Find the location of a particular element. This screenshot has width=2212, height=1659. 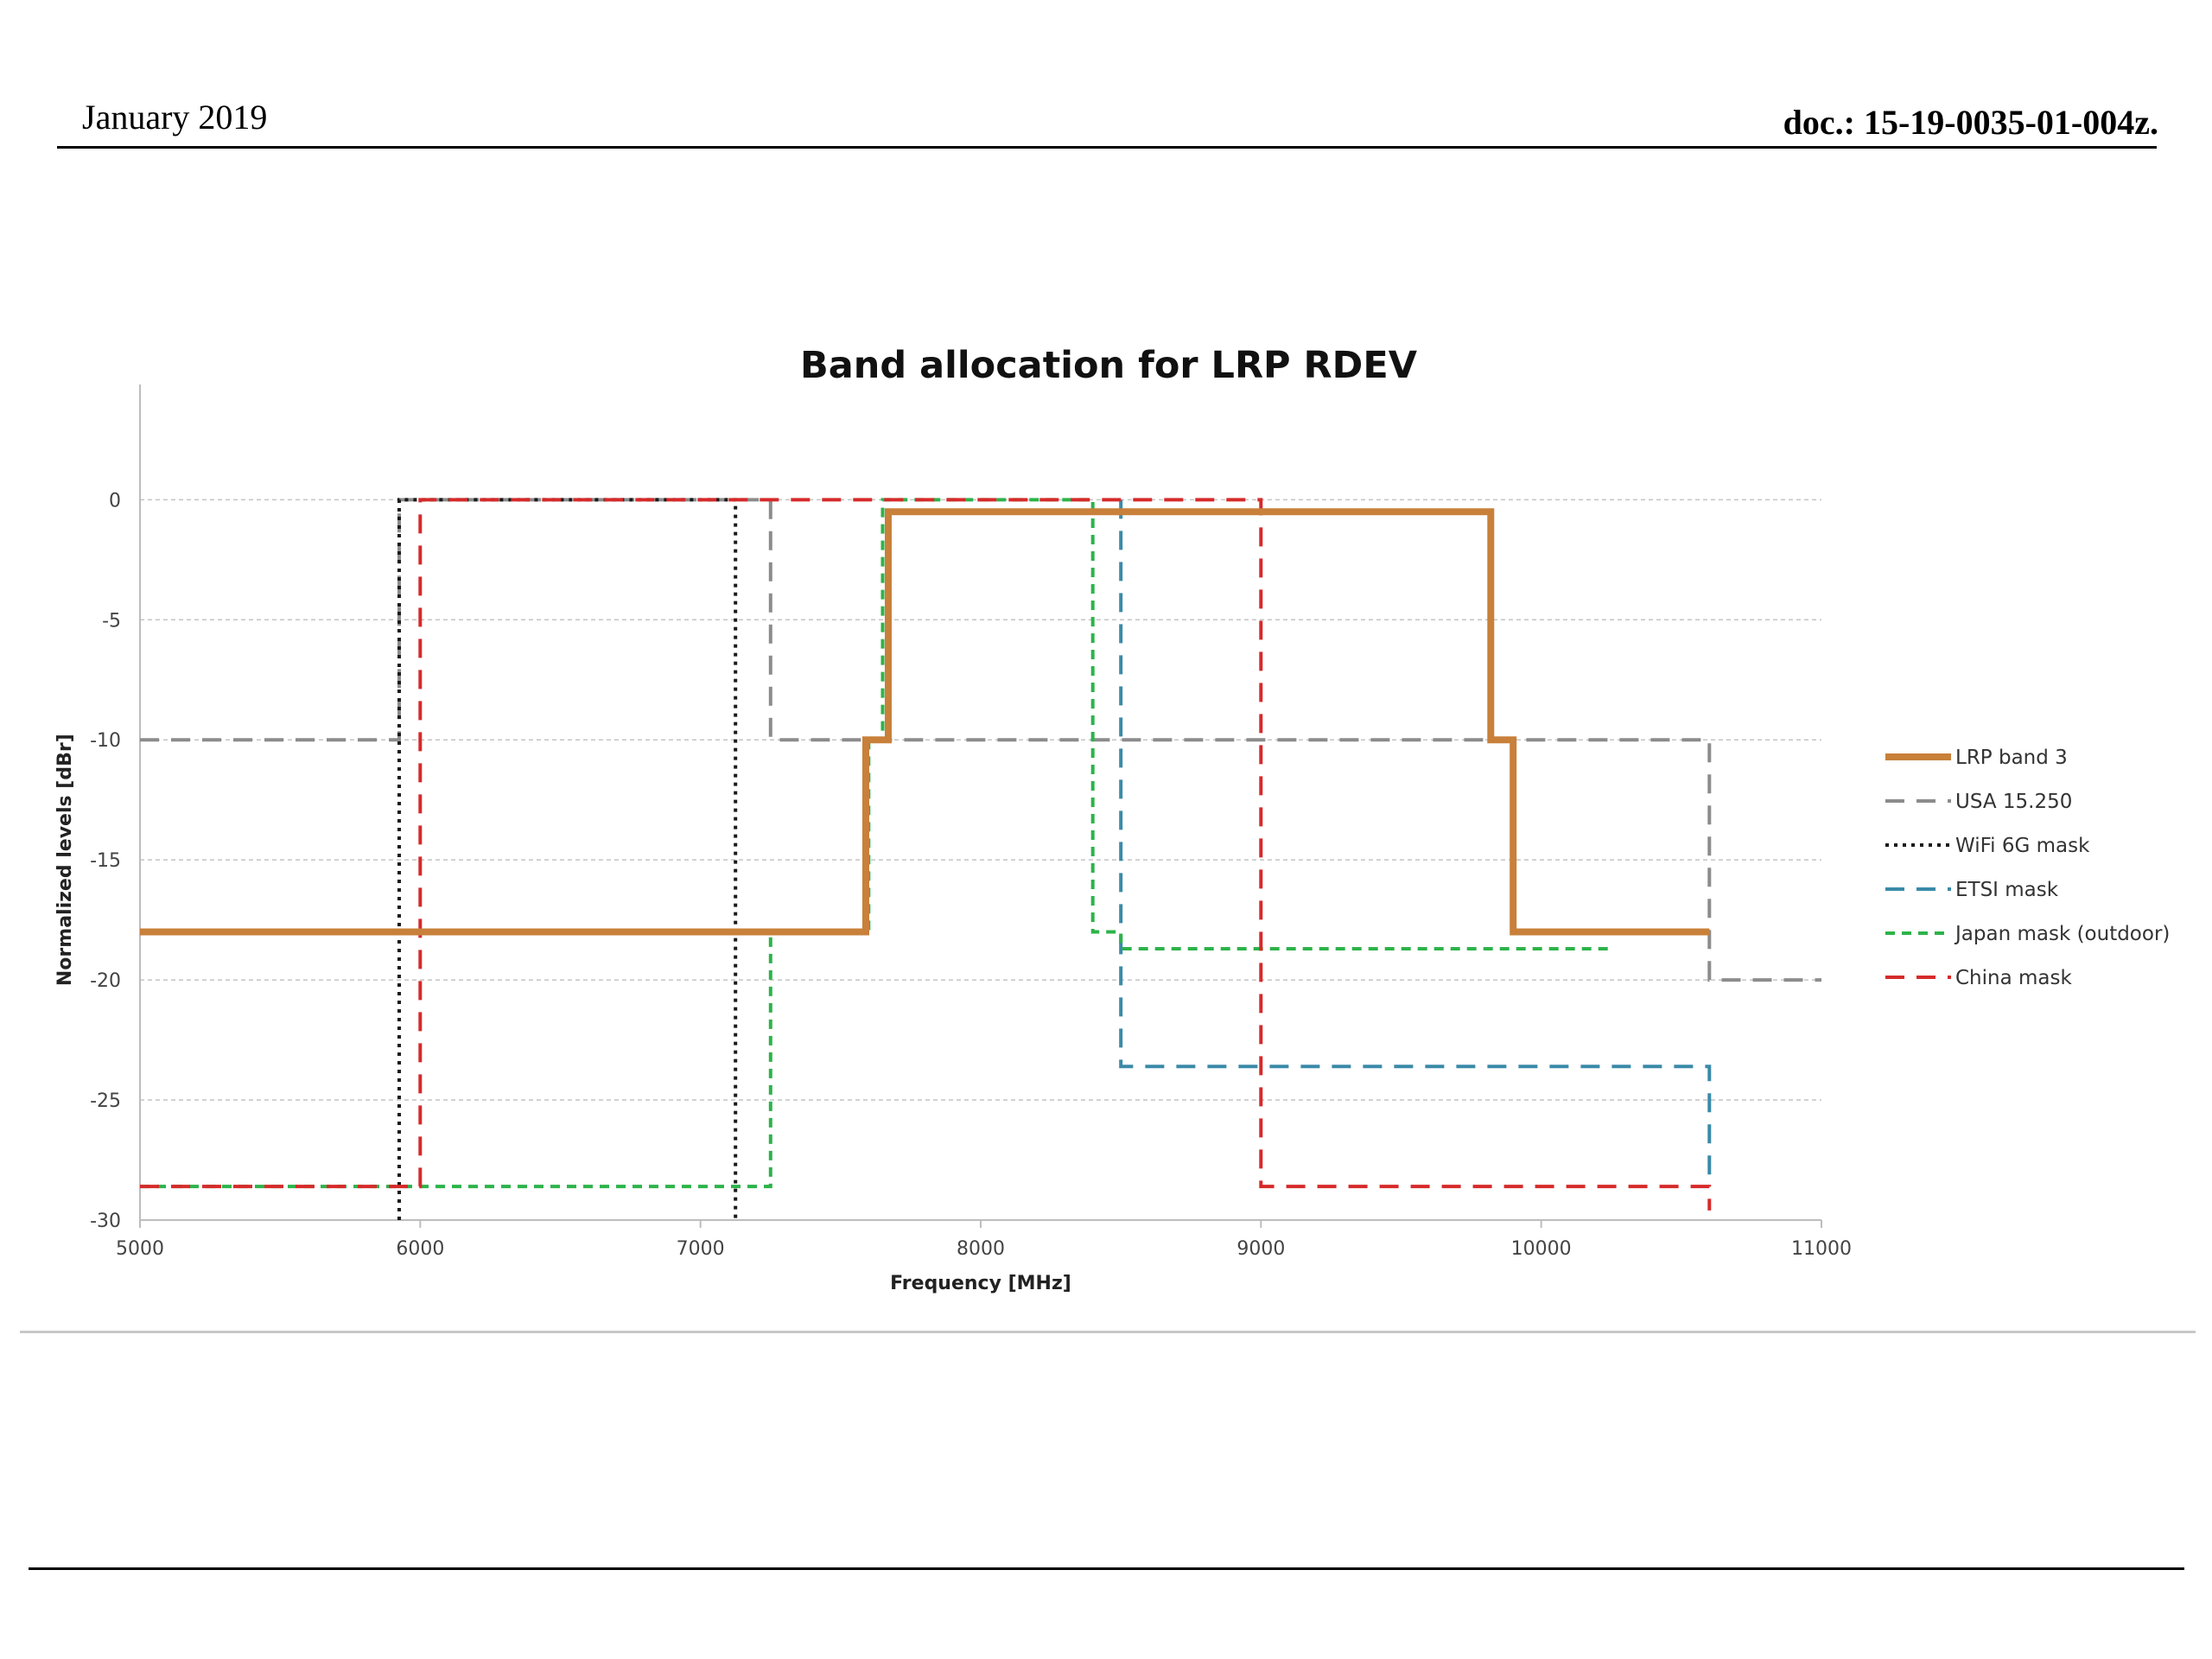

x-tick-label: 11000 is located at coordinates (1821, 1249).